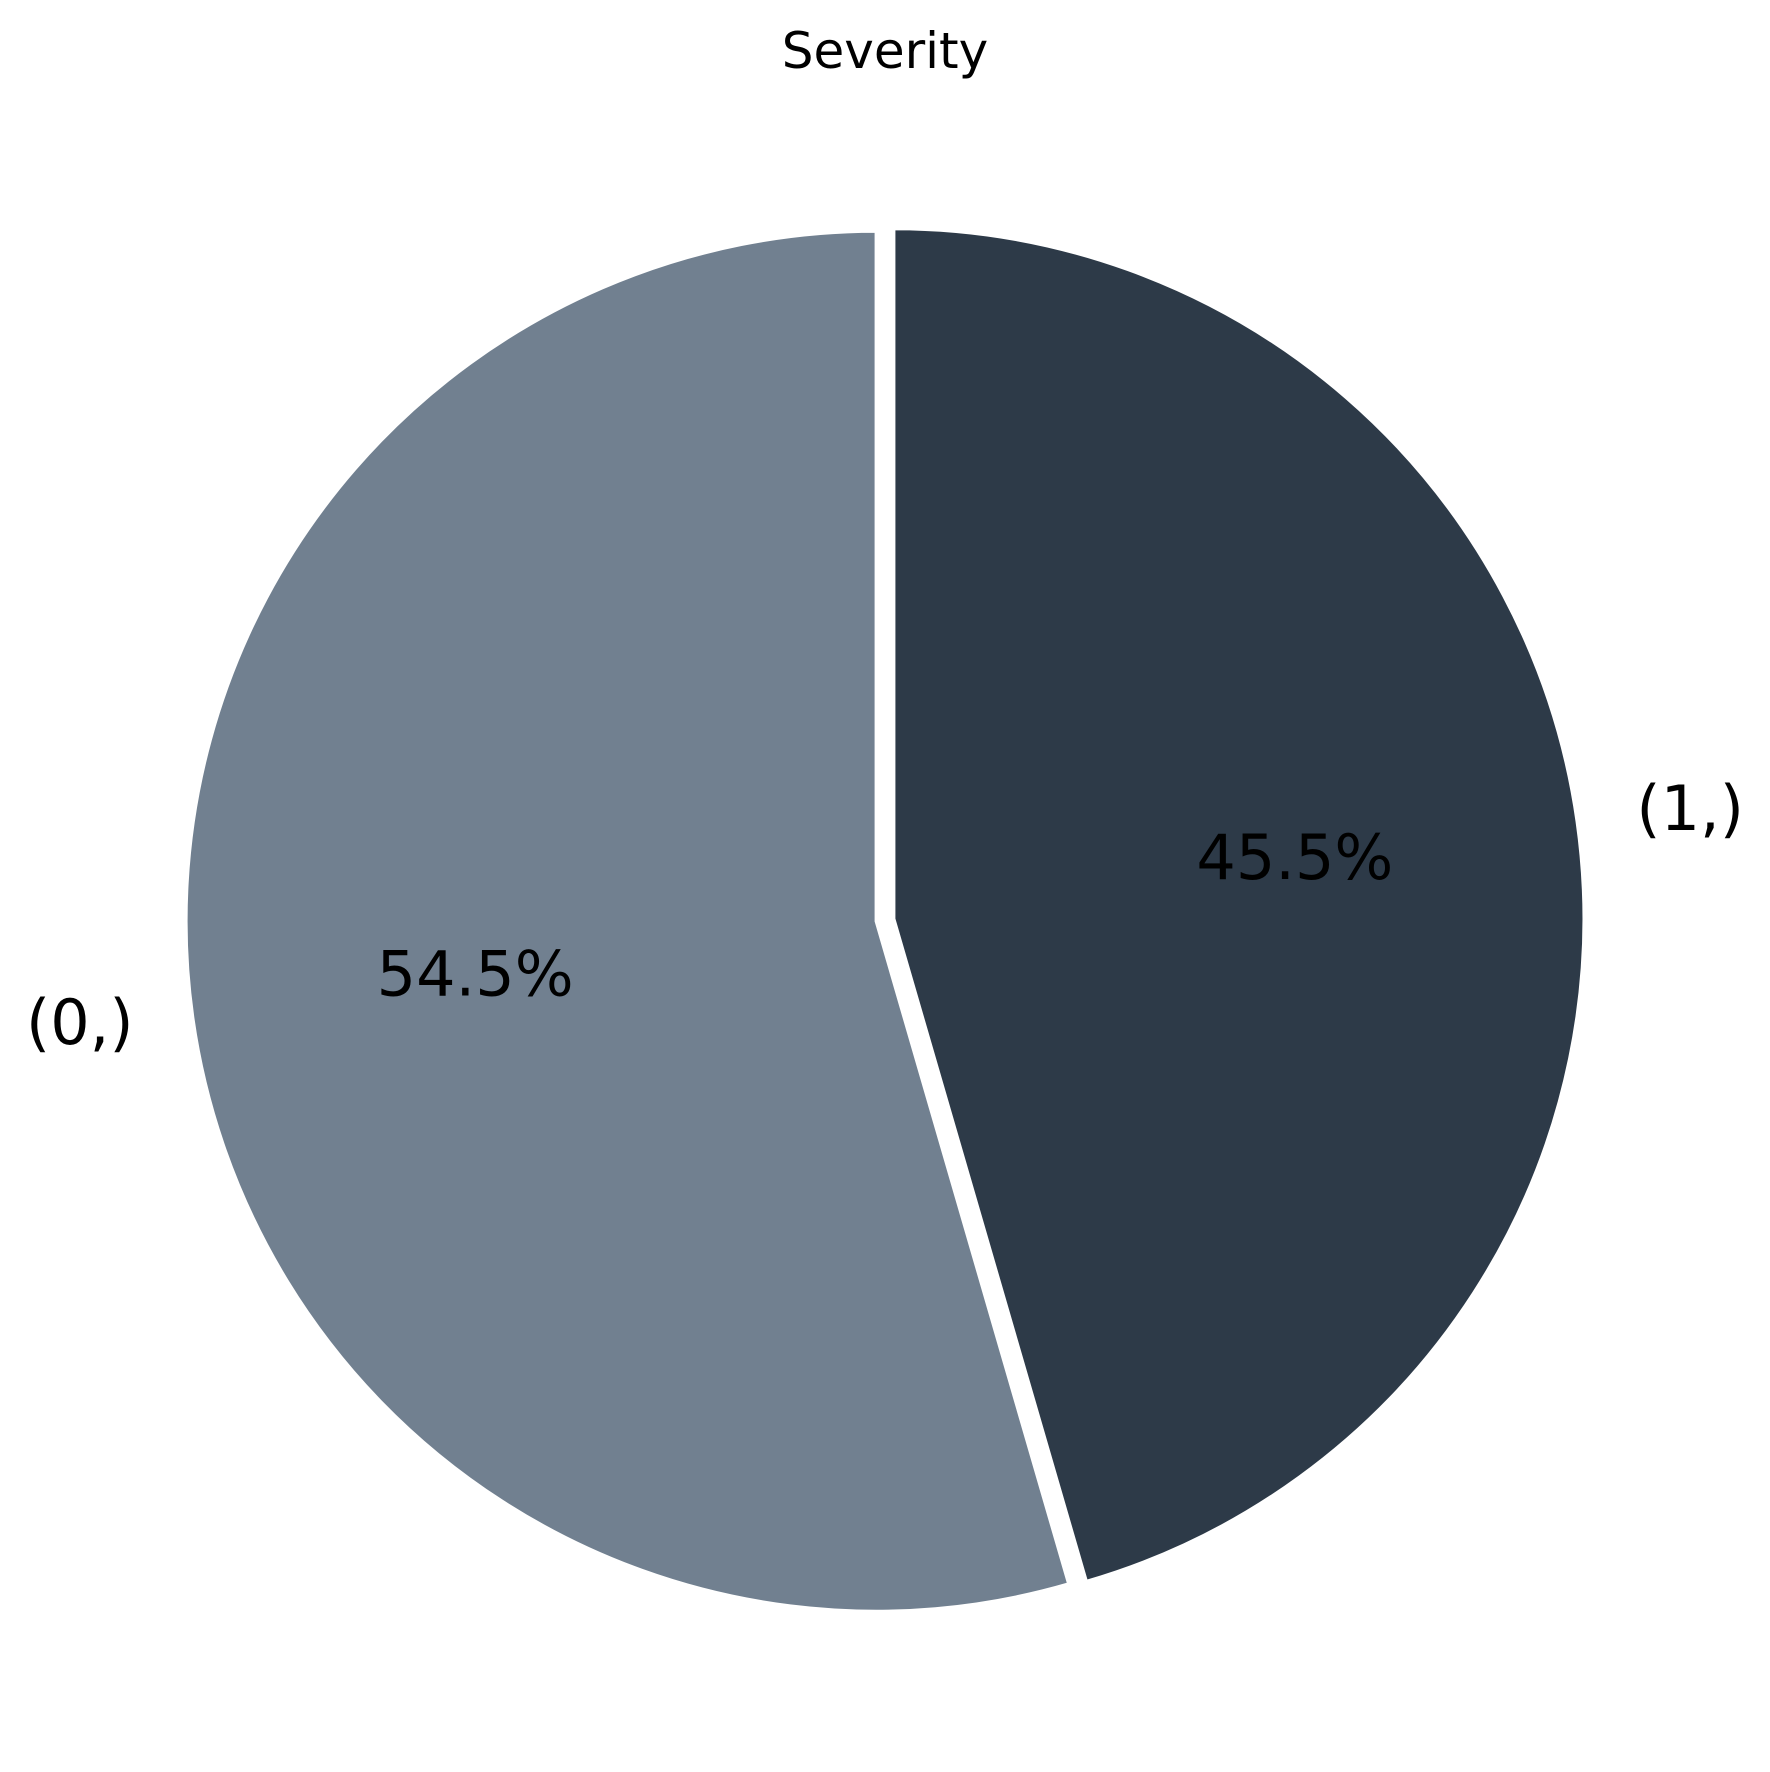 Image resolution: width=1770 pixels, height=1772 pixels. I want to click on slice-percent-label: 45.5%, so click(1294, 857).